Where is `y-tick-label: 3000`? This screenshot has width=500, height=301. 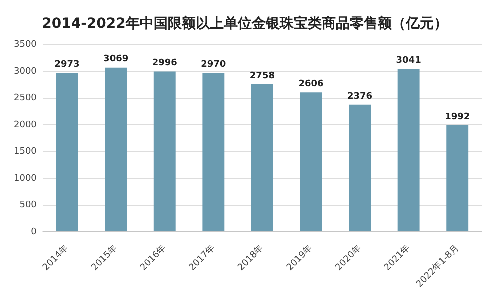
y-tick-label: 3000 is located at coordinates (26, 71).